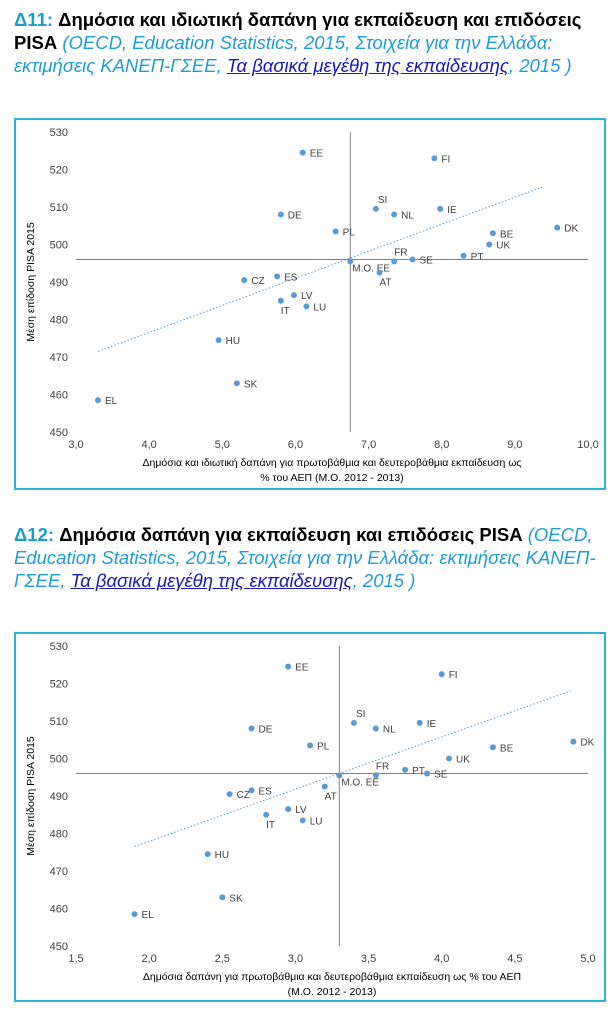  Describe the element at coordinates (59, 947) in the screenshot. I see `y-tick-label: 450` at that location.